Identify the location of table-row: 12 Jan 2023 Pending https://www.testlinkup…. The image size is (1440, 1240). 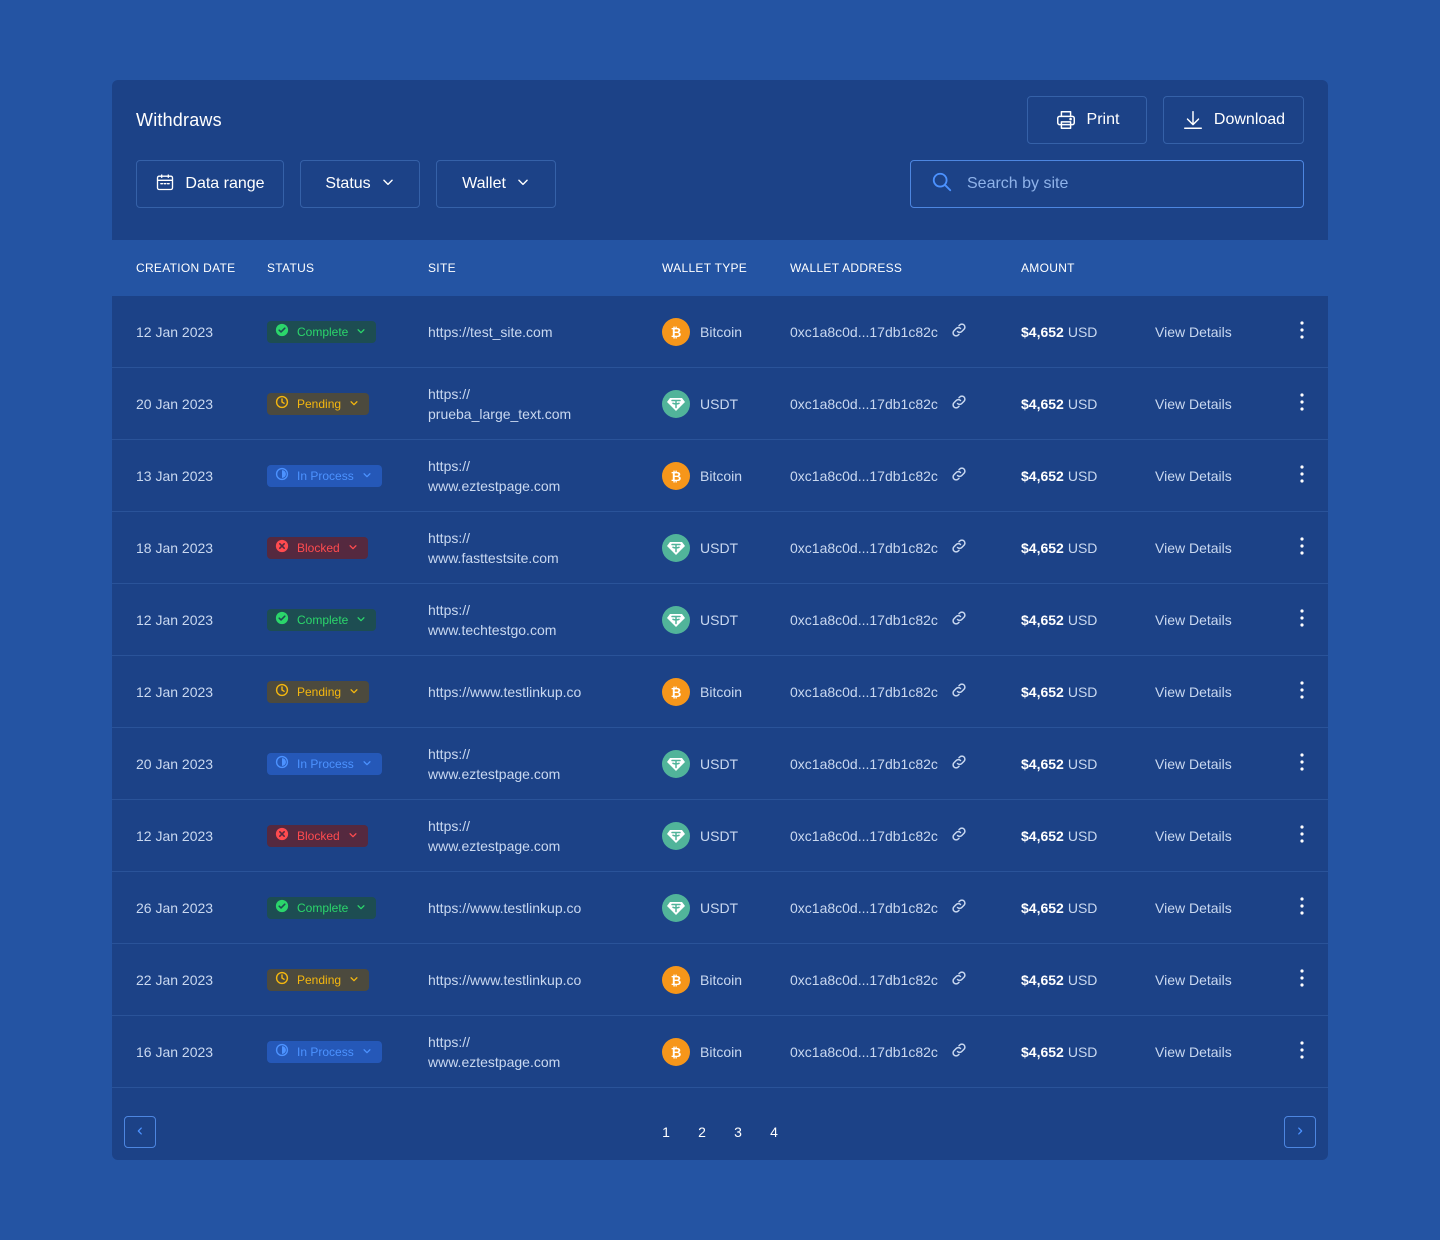
(720, 692).